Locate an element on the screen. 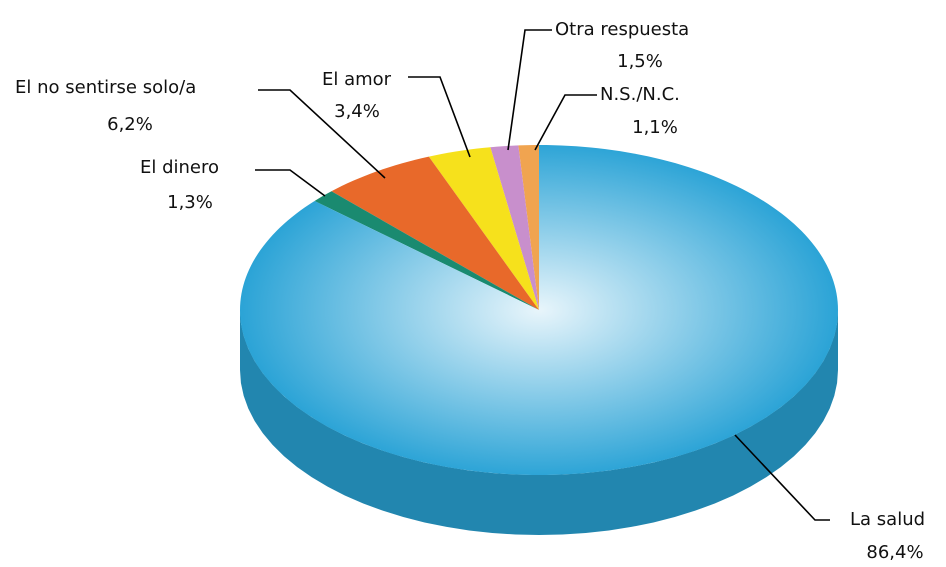 Image resolution: width=946 pixels, height=567 pixels. slice-value-label: 86,4% is located at coordinates (894, 552).